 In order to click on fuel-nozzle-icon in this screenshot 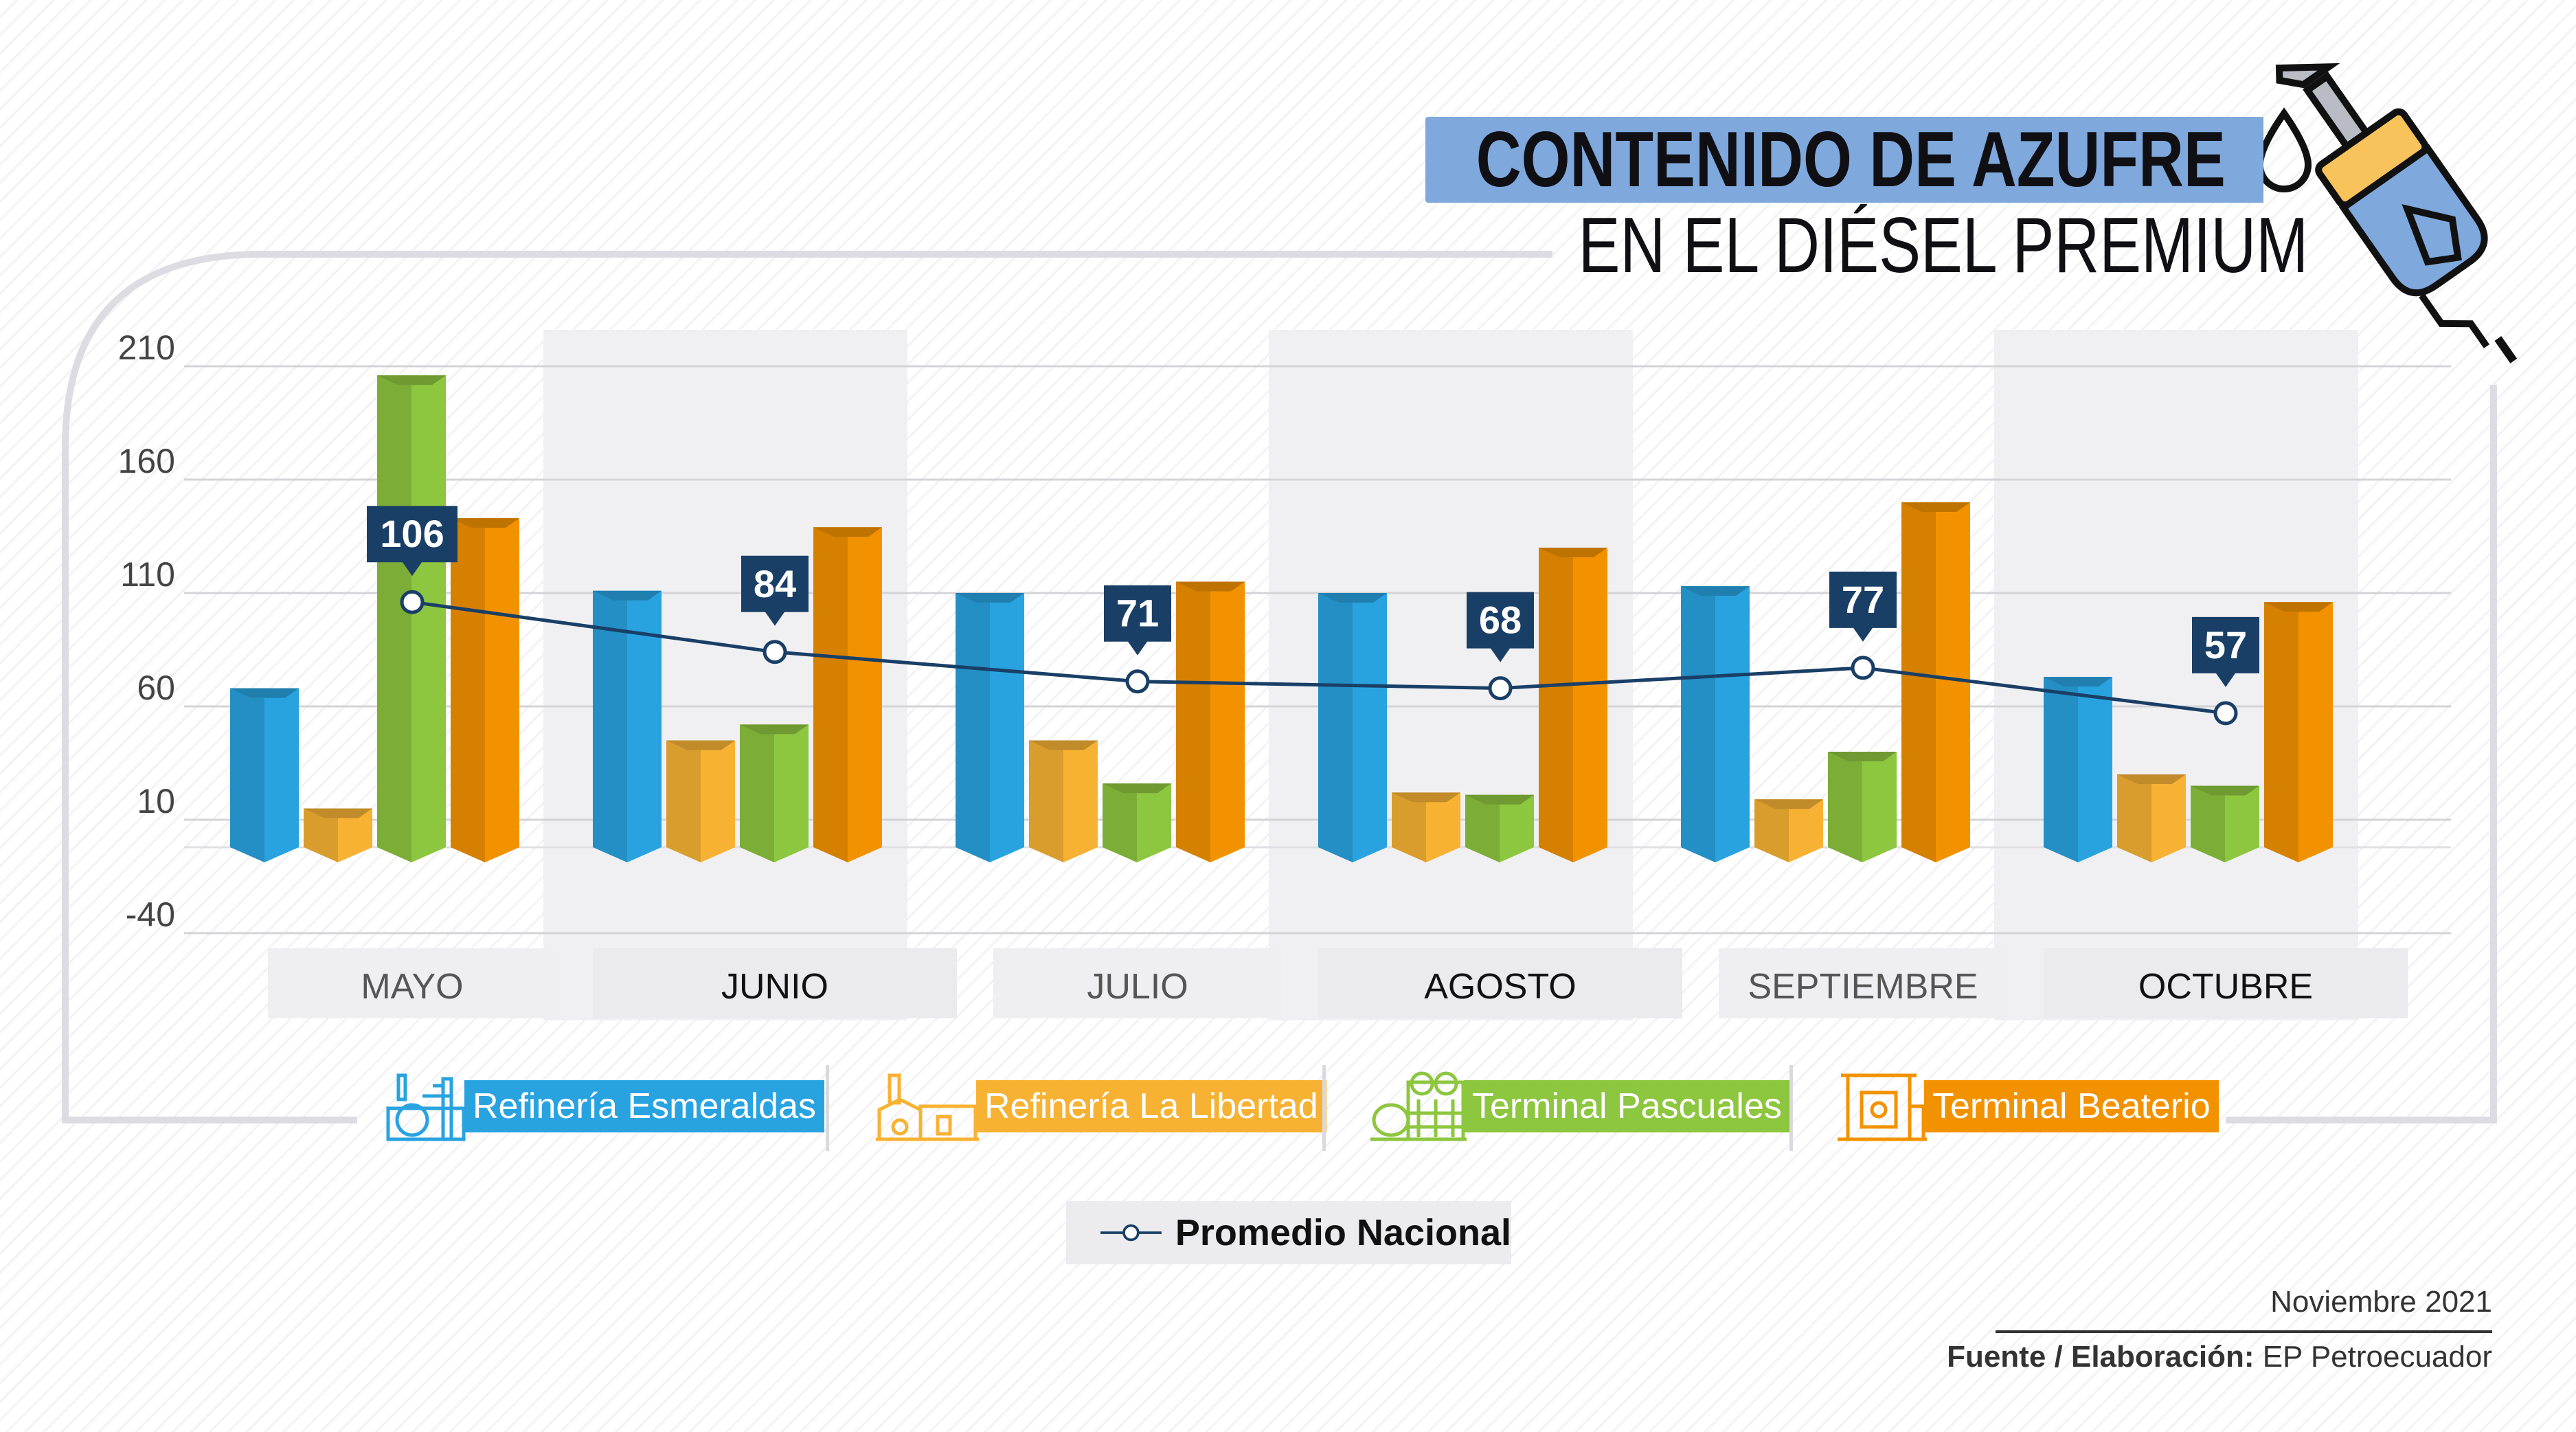, I will do `click(2396, 213)`.